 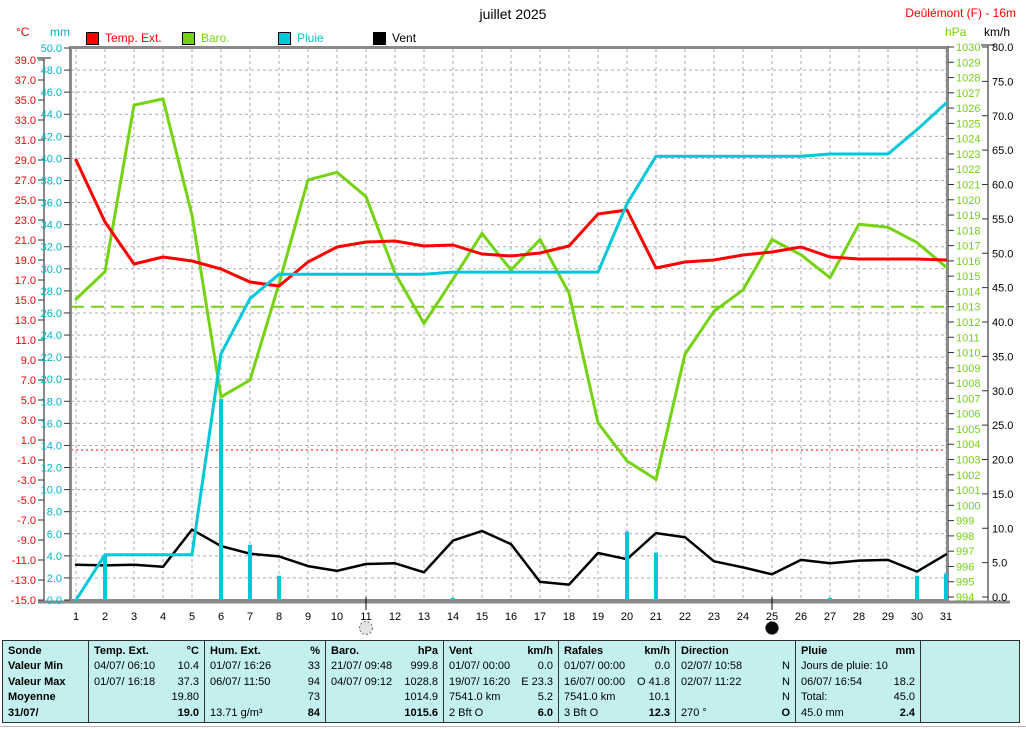 I want to click on legend-item-pluie: Pluie, so click(x=301, y=38).